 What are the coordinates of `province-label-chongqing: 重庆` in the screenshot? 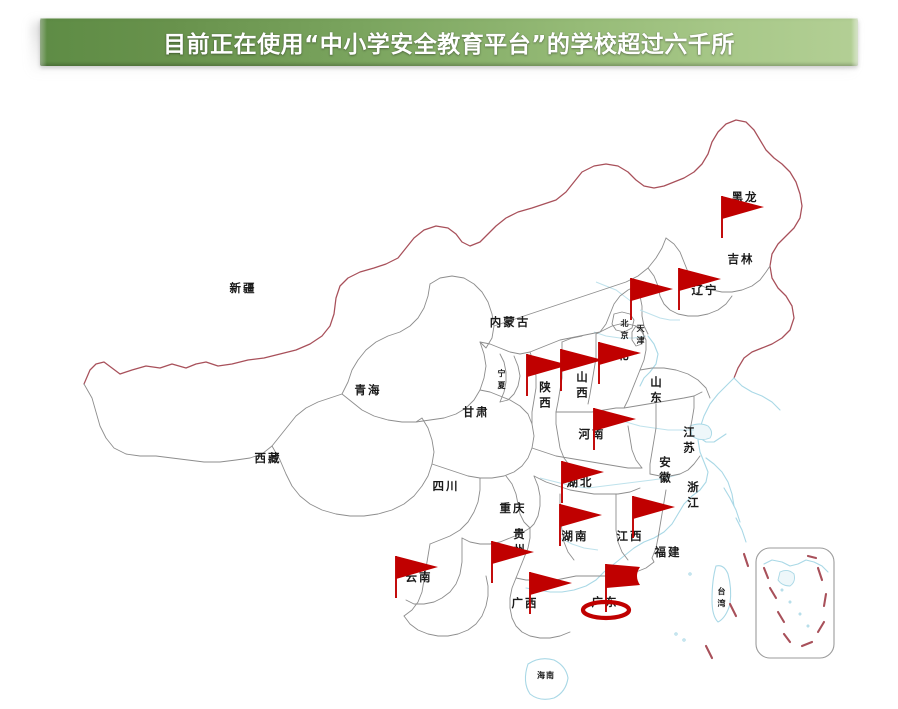 It's located at (513, 508).